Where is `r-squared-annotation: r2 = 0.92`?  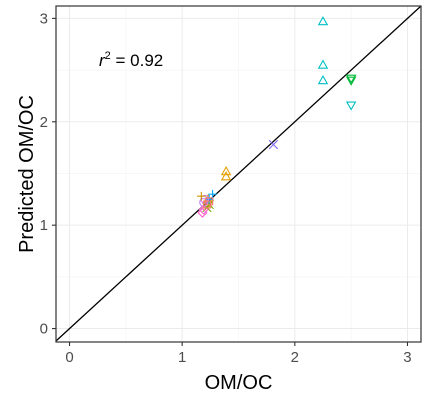 r-squared-annotation: r2 = 0.92 is located at coordinates (131, 60).